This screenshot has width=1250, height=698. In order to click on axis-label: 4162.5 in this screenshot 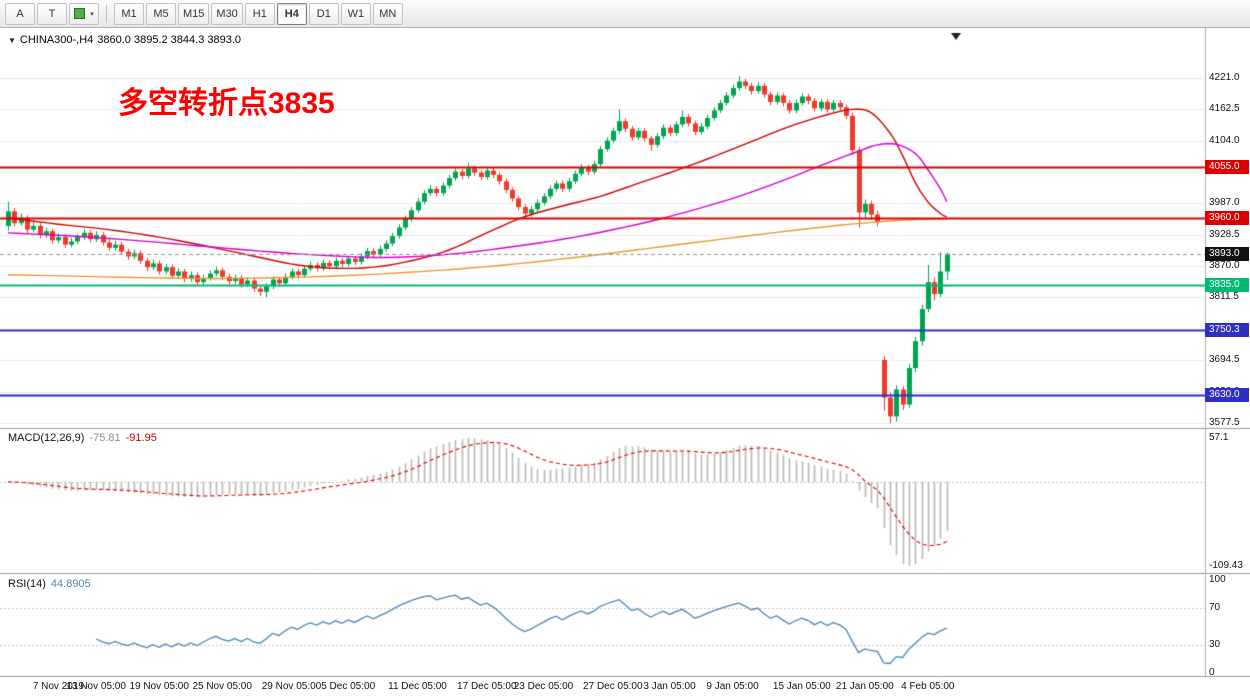, I will do `click(1224, 109)`.